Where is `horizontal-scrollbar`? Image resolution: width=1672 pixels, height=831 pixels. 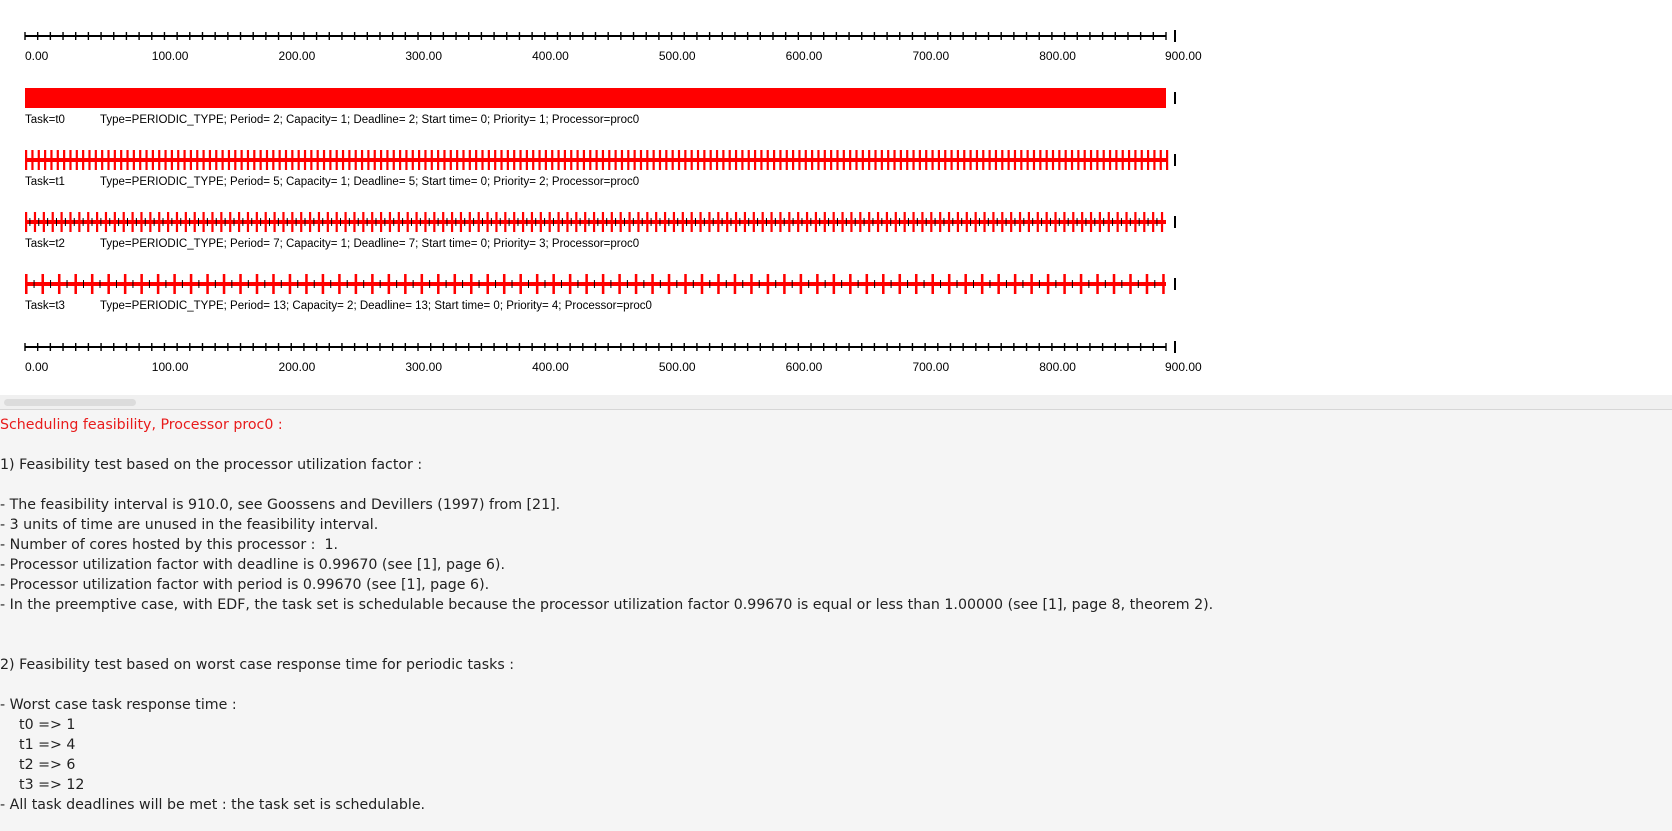 horizontal-scrollbar is located at coordinates (836, 402).